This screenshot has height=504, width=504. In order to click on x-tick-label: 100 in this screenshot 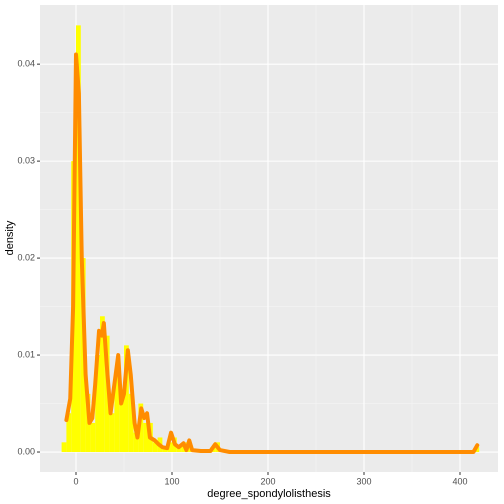, I will do `click(171, 481)`.